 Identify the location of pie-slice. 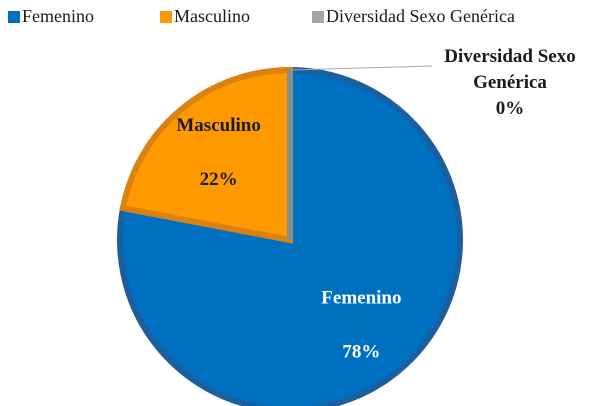
(206, 155).